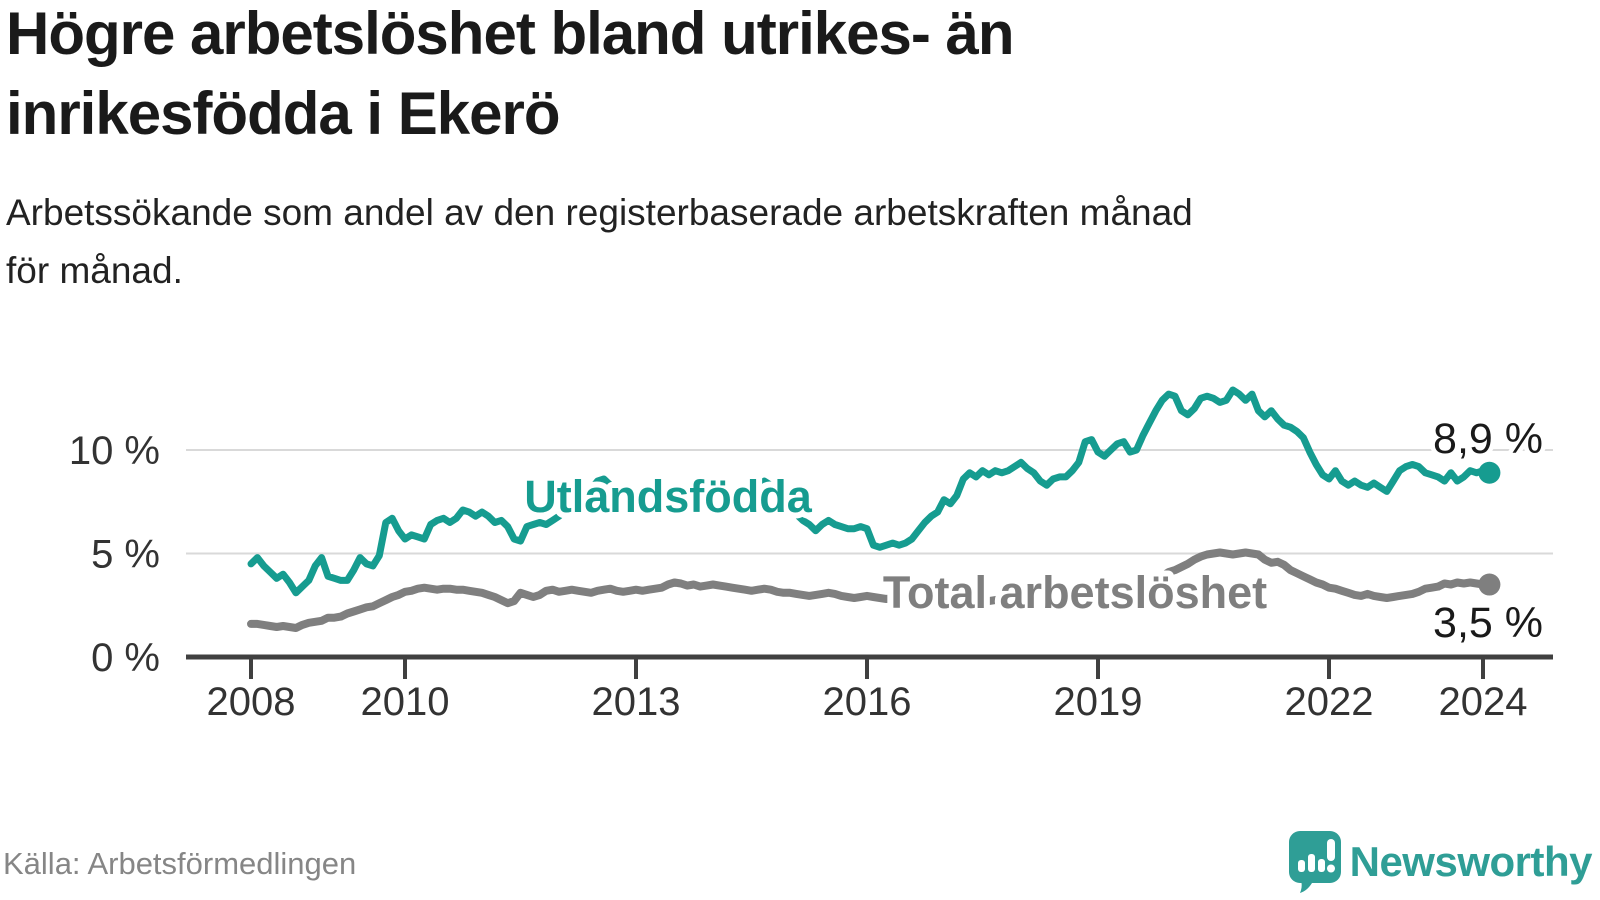 The width and height of the screenshot is (1600, 900). Describe the element at coordinates (1488, 439) in the screenshot. I see `end-value-label-utlandsfodda: 8,9 %` at that location.